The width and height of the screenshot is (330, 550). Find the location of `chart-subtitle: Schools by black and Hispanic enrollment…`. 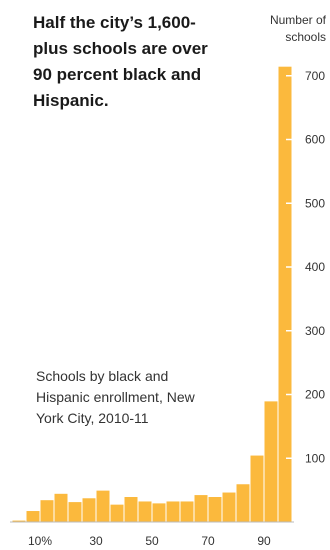

chart-subtitle: Schools by black and Hispanic enrollment… is located at coordinates (115, 397).